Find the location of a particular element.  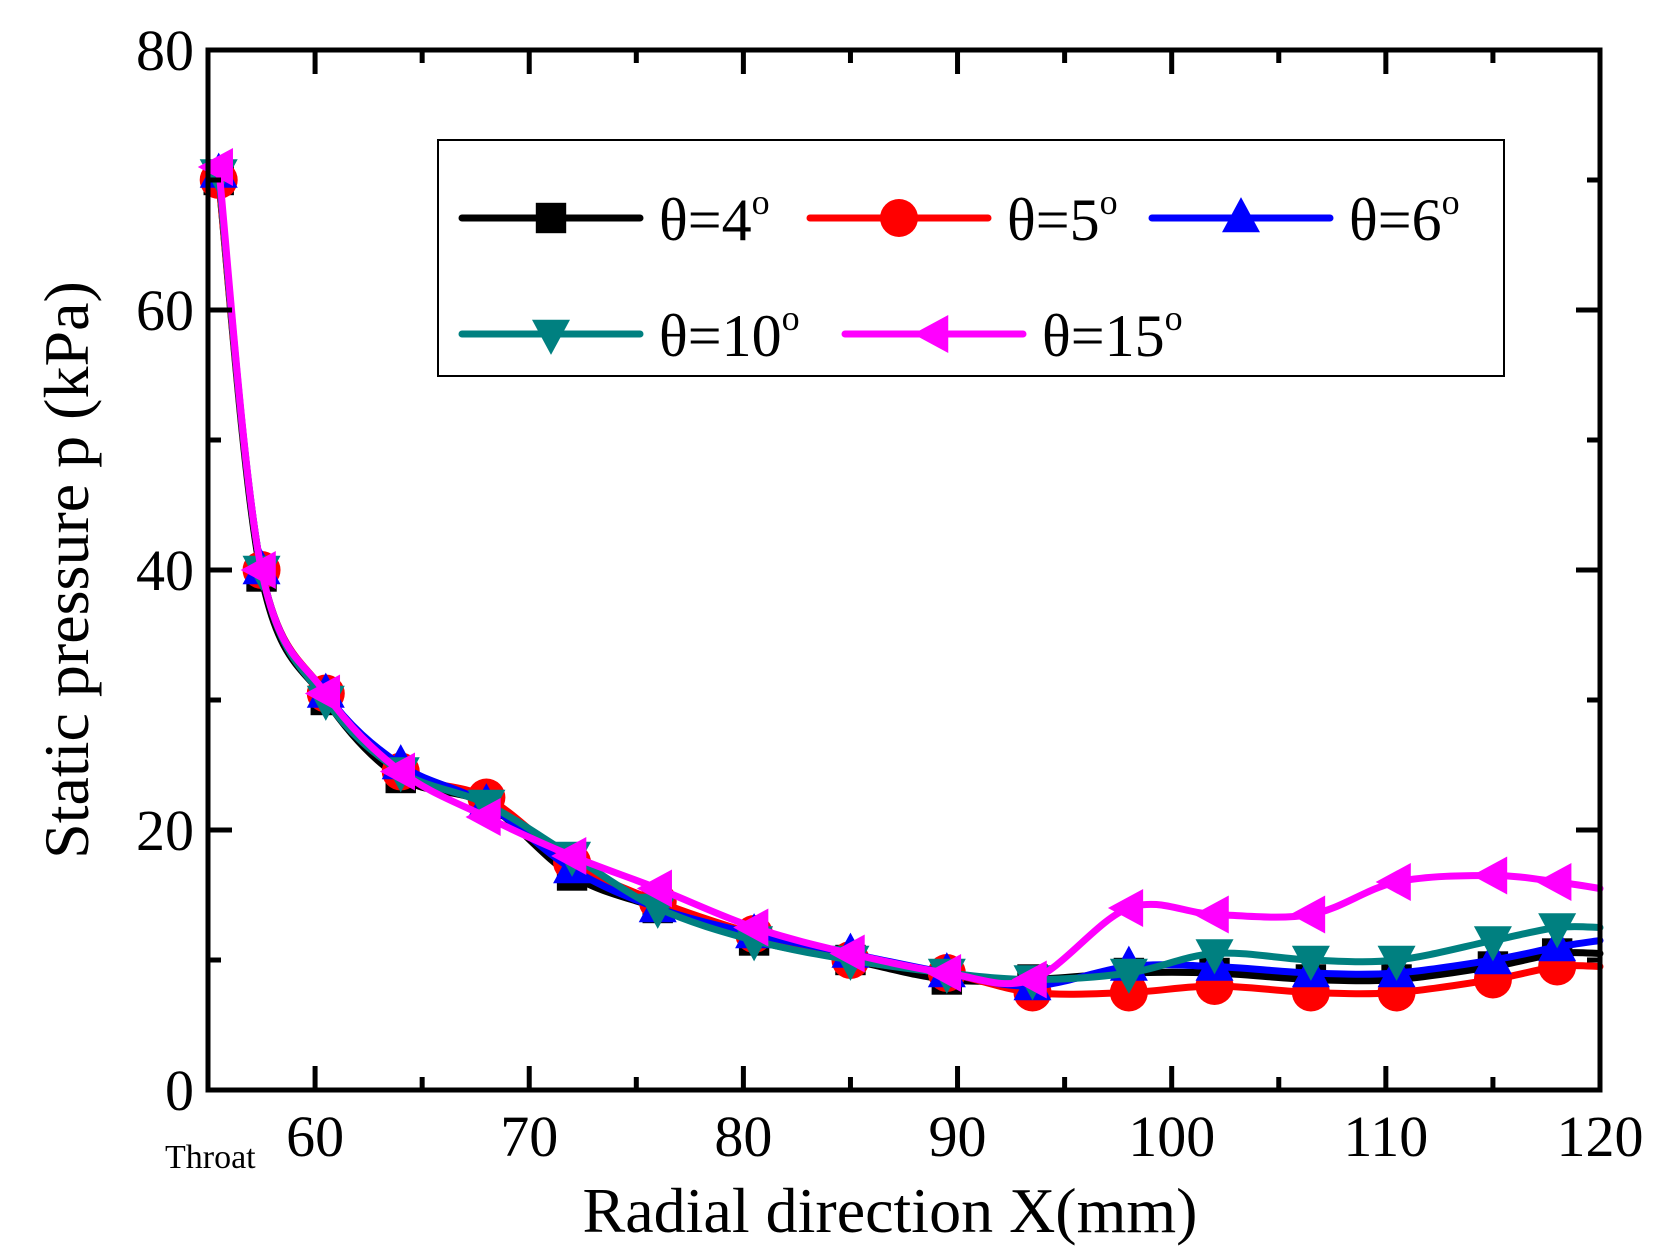

throat-label: Throat is located at coordinates (210, 1157).